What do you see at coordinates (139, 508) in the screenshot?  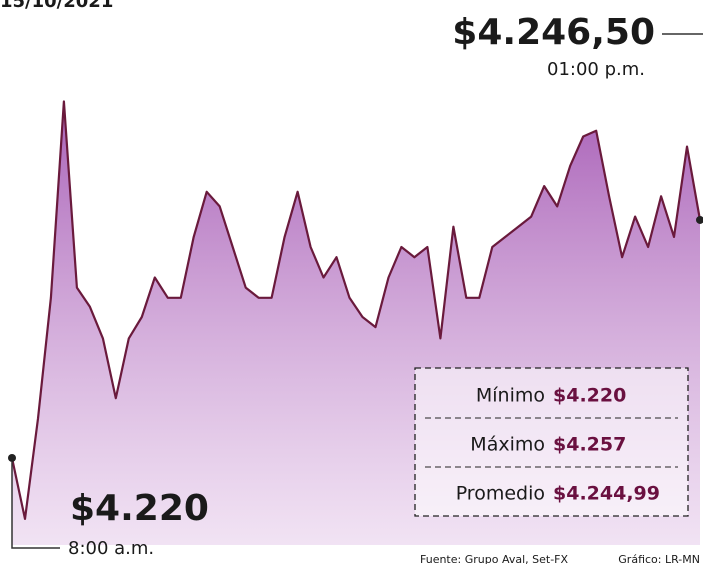 I see `open-label: $4.220` at bounding box center [139, 508].